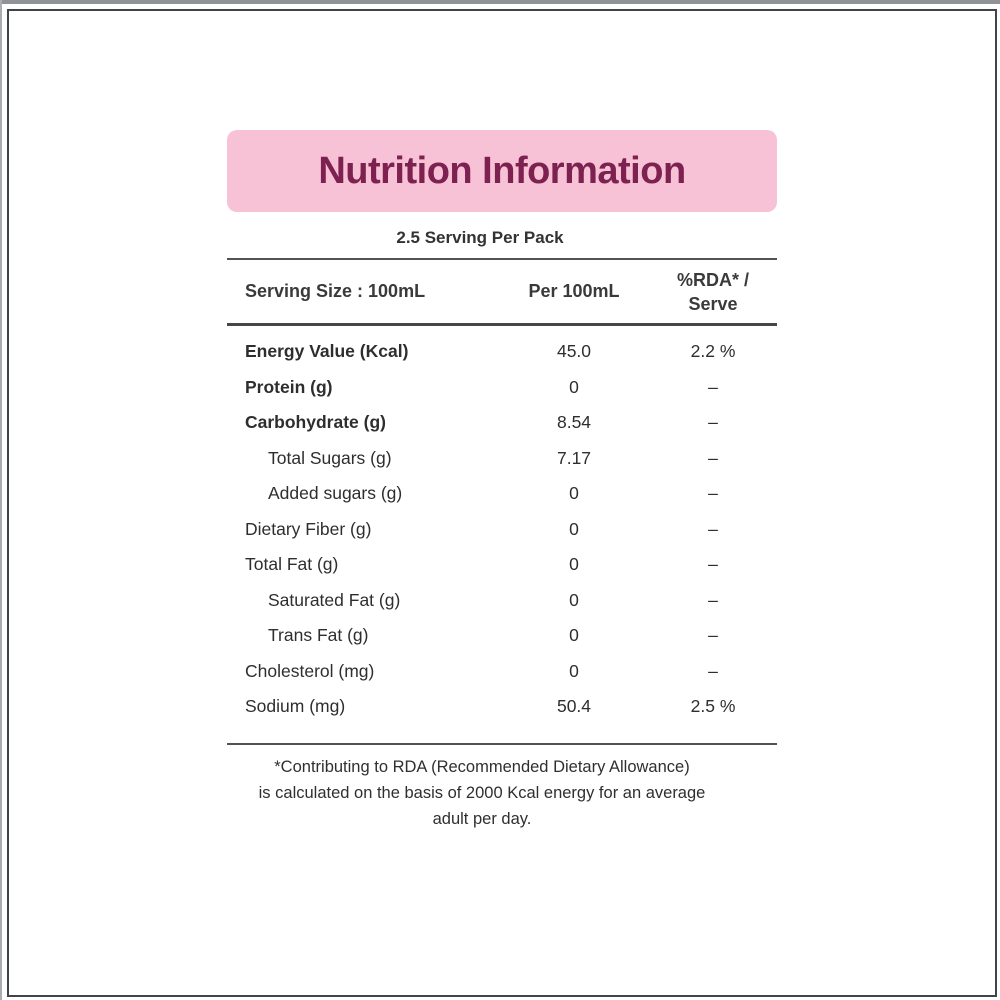  What do you see at coordinates (500, 2) in the screenshot?
I see `photo-edge-strip-top` at bounding box center [500, 2].